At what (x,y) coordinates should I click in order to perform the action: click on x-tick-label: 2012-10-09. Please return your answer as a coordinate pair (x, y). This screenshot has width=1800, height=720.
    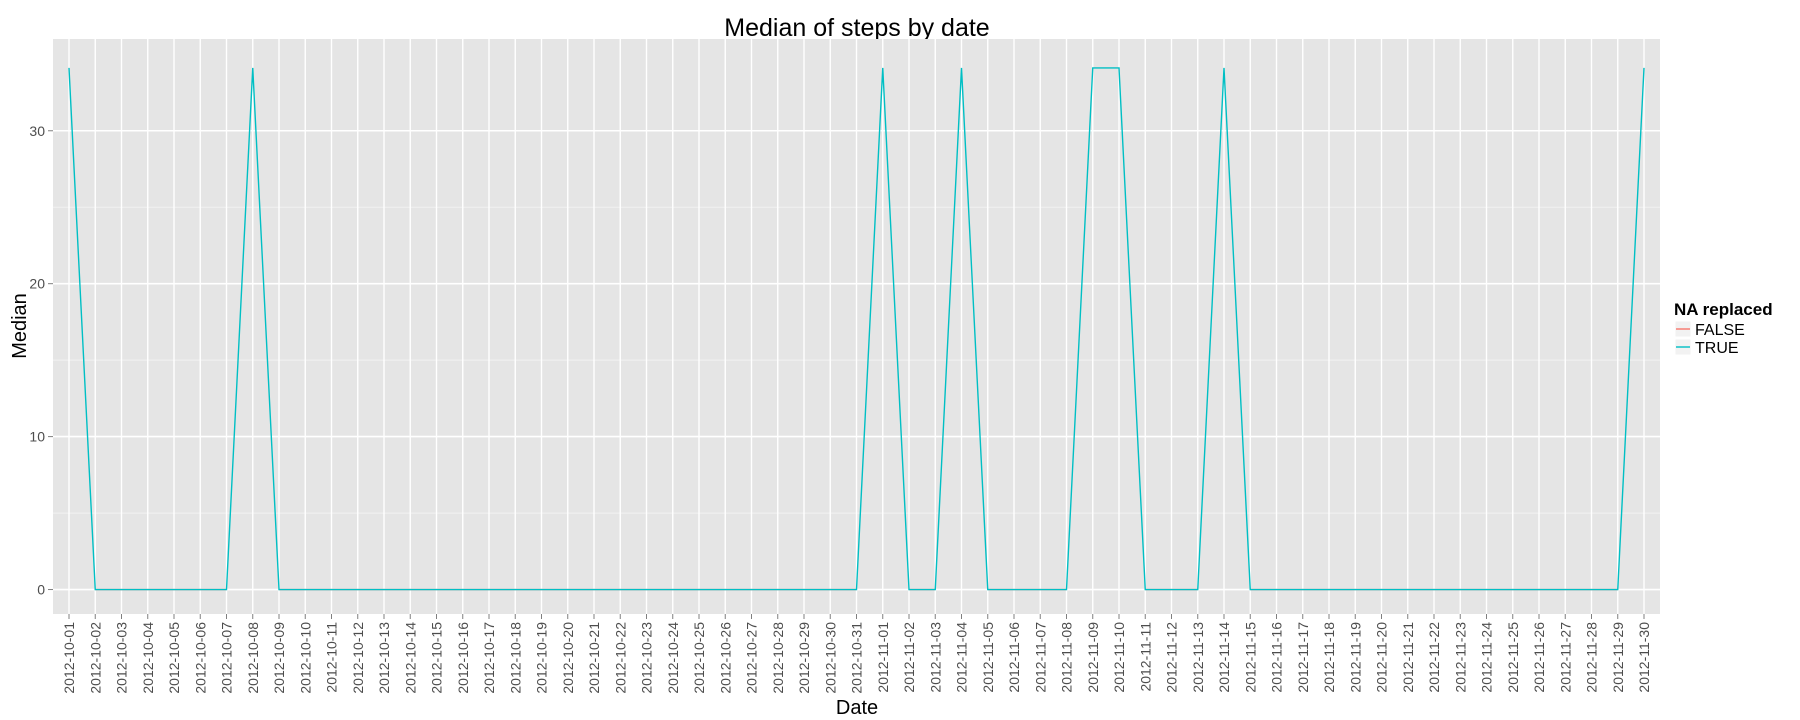
    Looking at the image, I should click on (279, 658).